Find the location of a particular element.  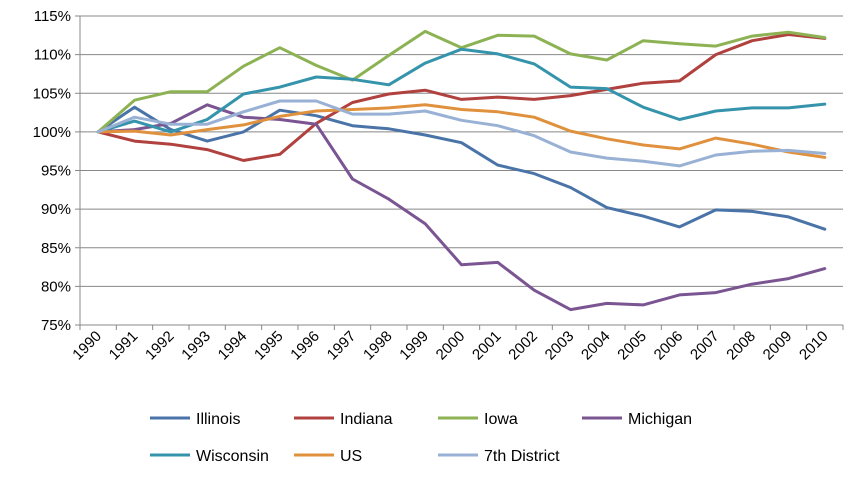

y-tick-label: 110% is located at coordinates (52, 55).